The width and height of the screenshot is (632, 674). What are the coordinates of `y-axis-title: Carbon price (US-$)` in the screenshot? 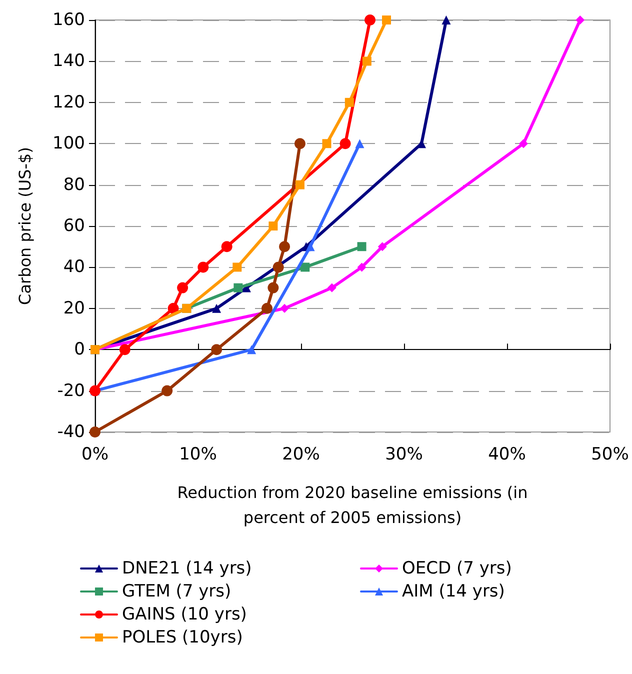 It's located at (25, 226).